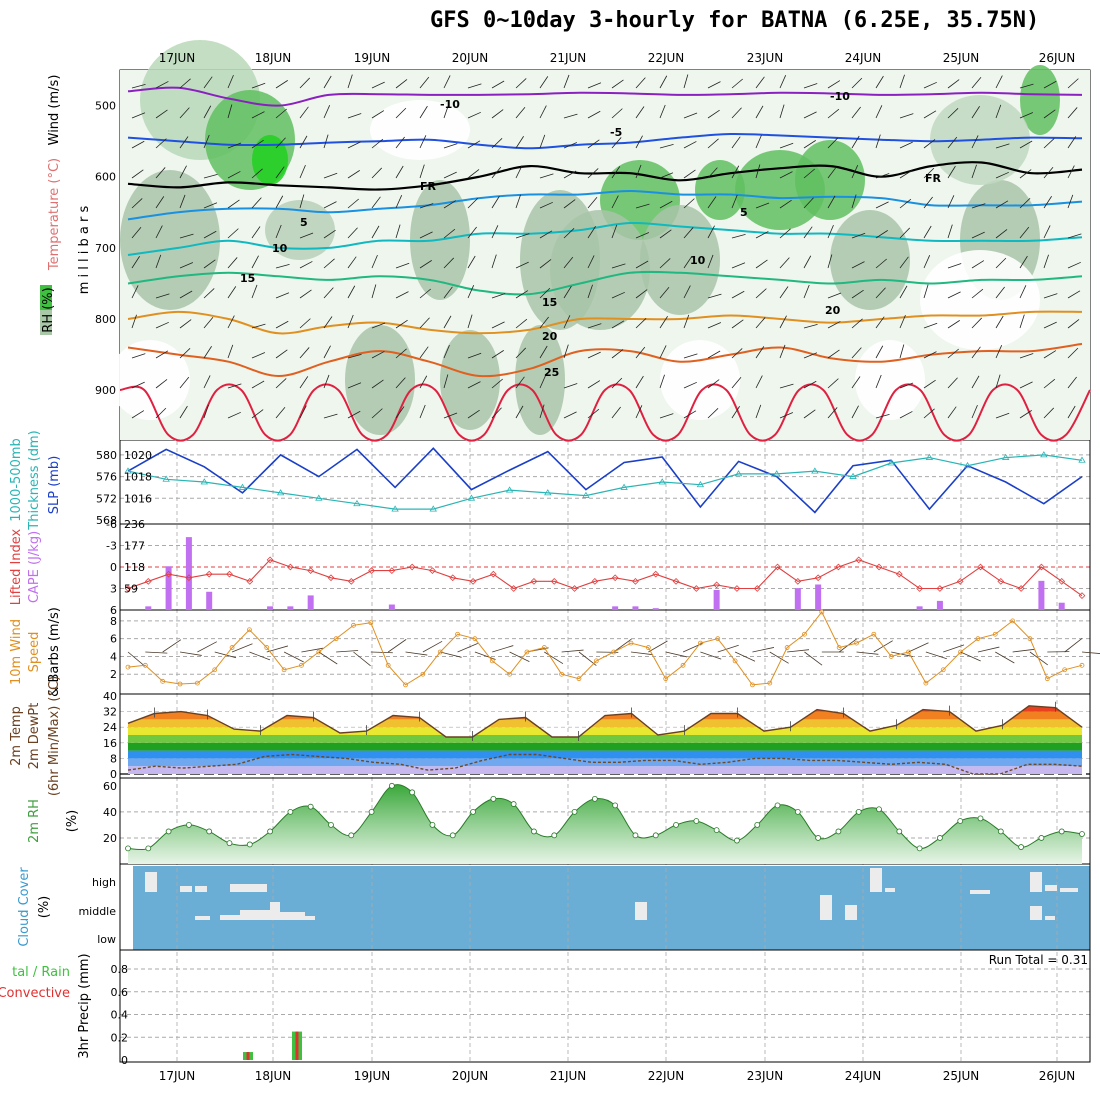 The width and height of the screenshot is (1100, 1100). Describe the element at coordinates (110, 786) in the screenshot. I see `rh-tick: 60` at that location.